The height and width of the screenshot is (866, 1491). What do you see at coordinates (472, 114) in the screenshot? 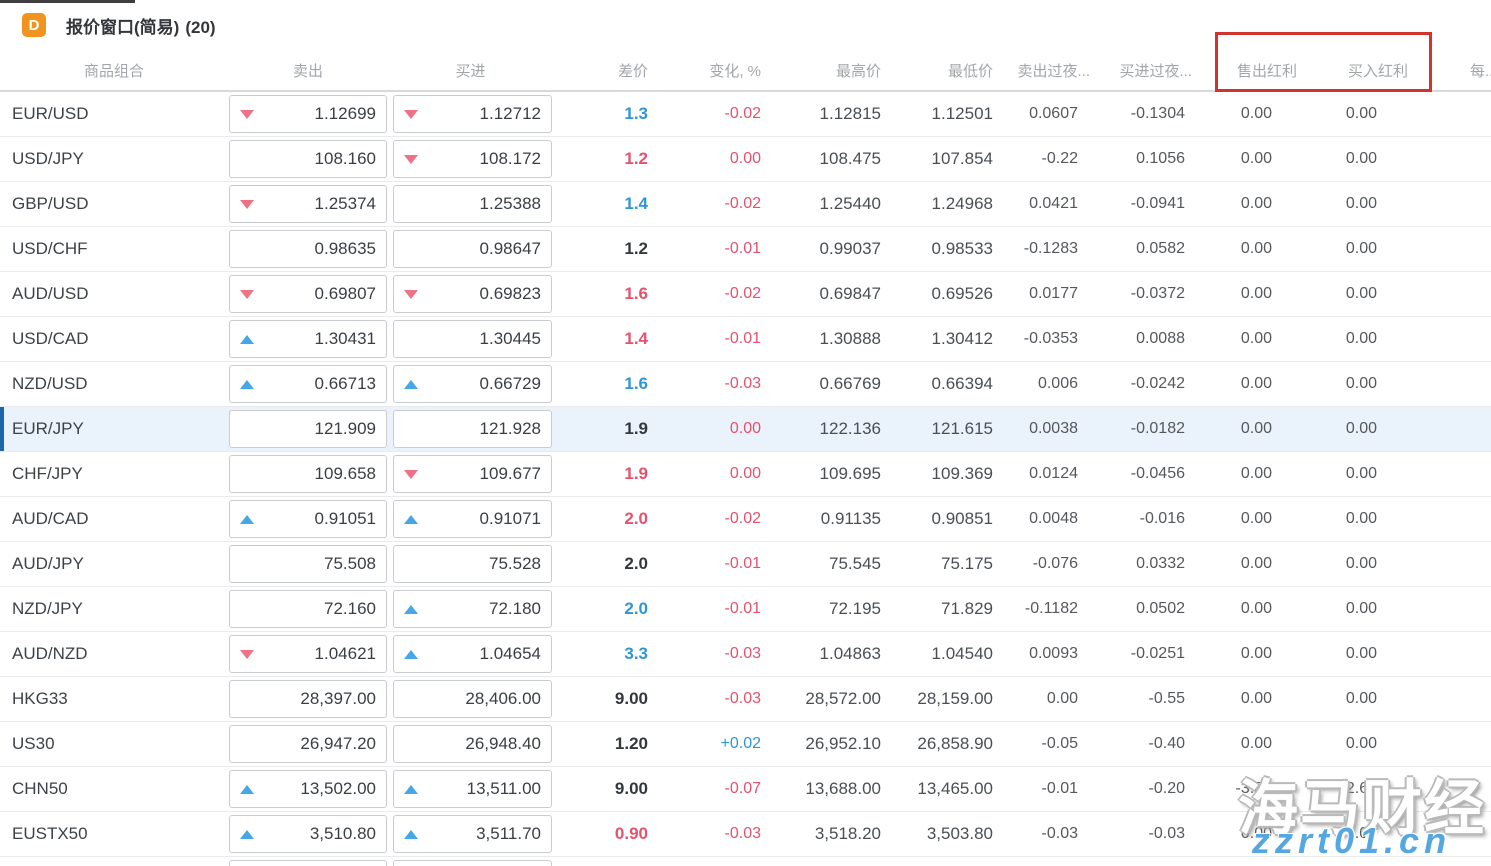
I see `buy-price-box: 1.12712` at bounding box center [472, 114].